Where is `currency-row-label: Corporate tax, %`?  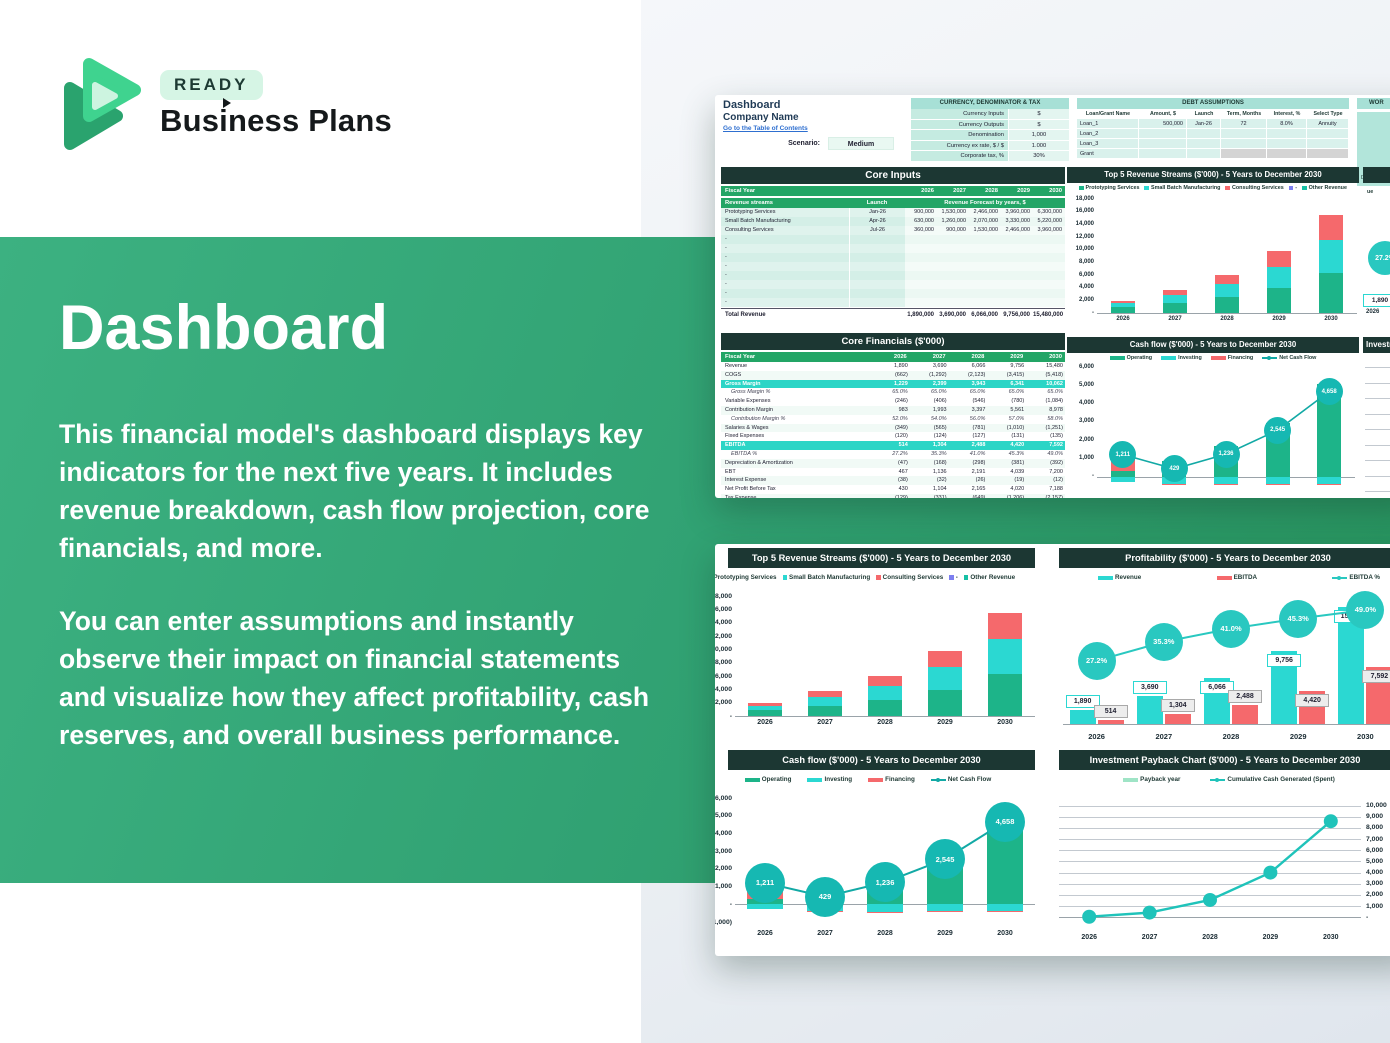
currency-row-label: Corporate tax, % is located at coordinates (959, 156).